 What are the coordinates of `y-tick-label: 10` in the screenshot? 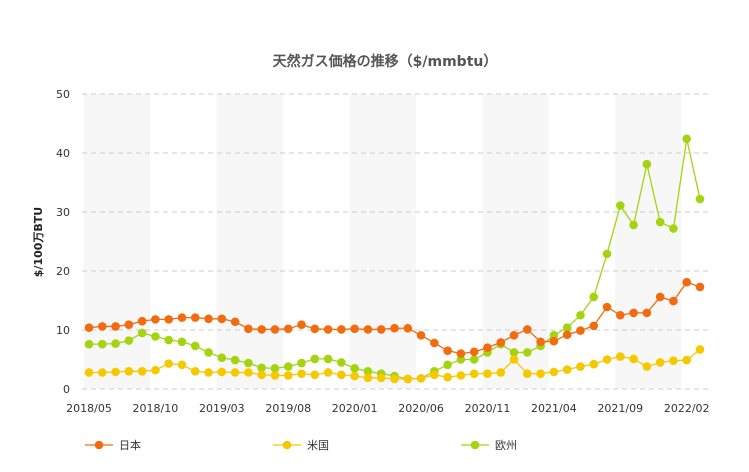 It's located at (63, 330).